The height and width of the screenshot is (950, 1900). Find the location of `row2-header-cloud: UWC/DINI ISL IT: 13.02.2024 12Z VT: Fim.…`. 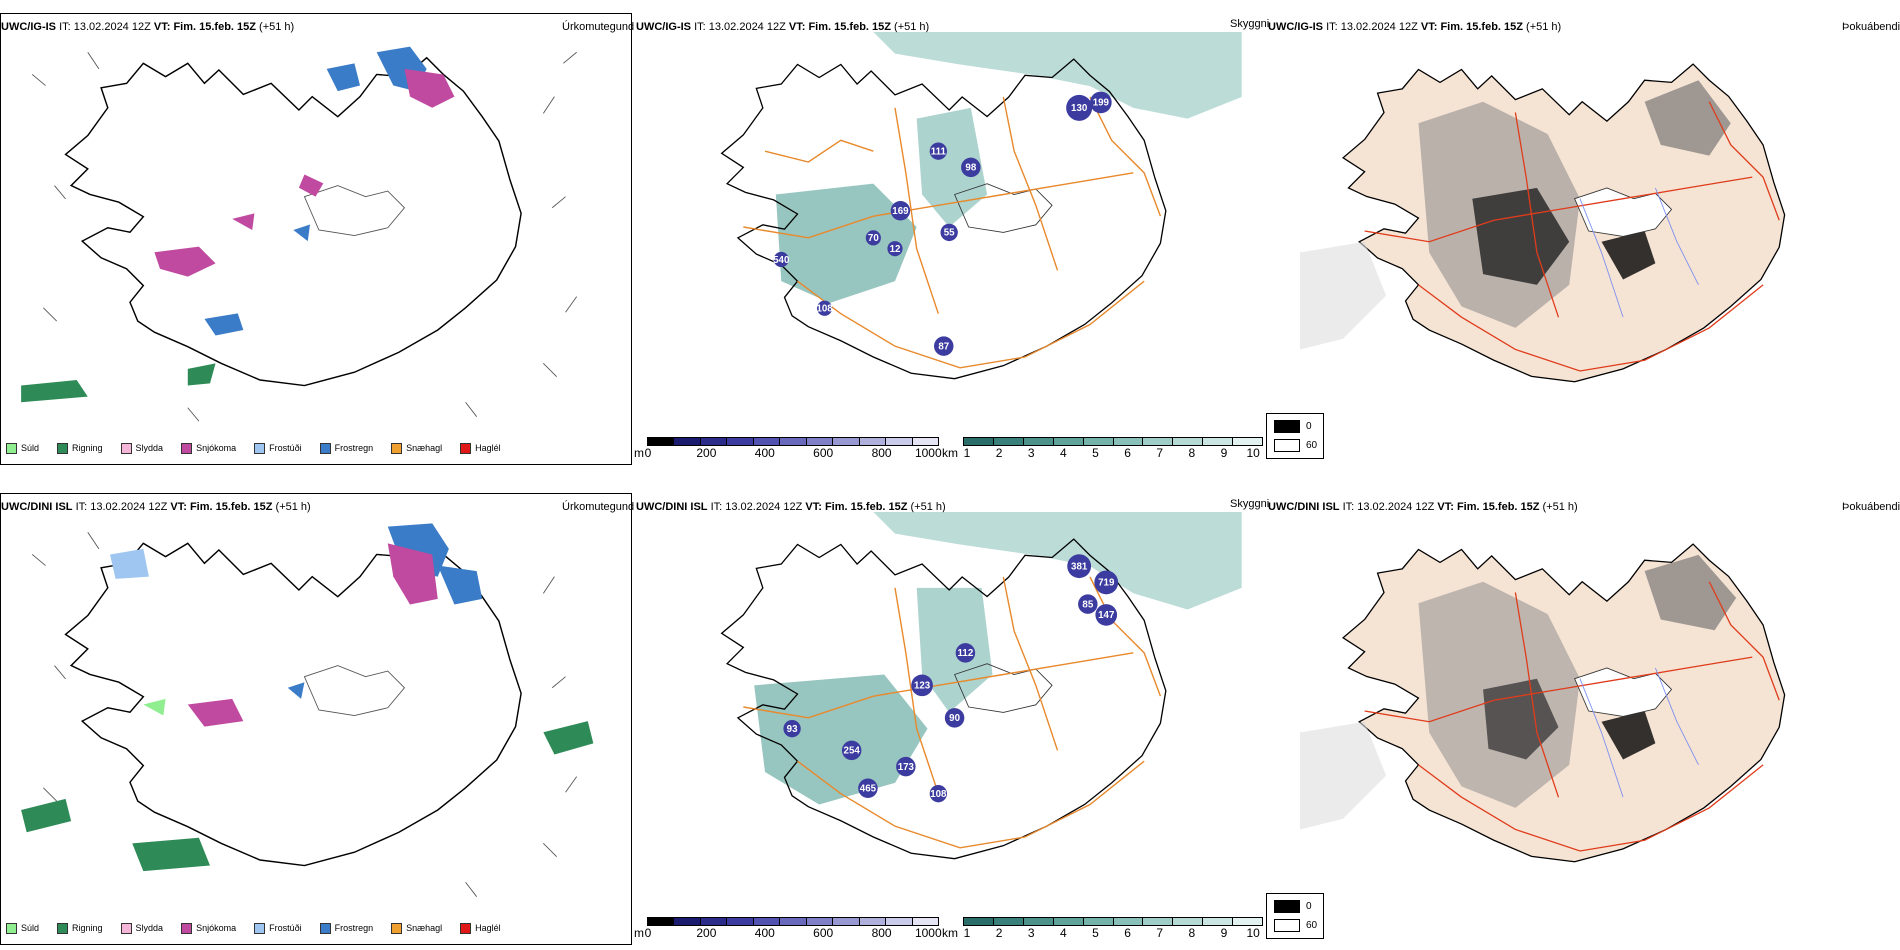

row2-header-cloud: UWC/DINI ISL IT: 13.02.2024 12Z VT: Fim.… is located at coordinates (791, 507).